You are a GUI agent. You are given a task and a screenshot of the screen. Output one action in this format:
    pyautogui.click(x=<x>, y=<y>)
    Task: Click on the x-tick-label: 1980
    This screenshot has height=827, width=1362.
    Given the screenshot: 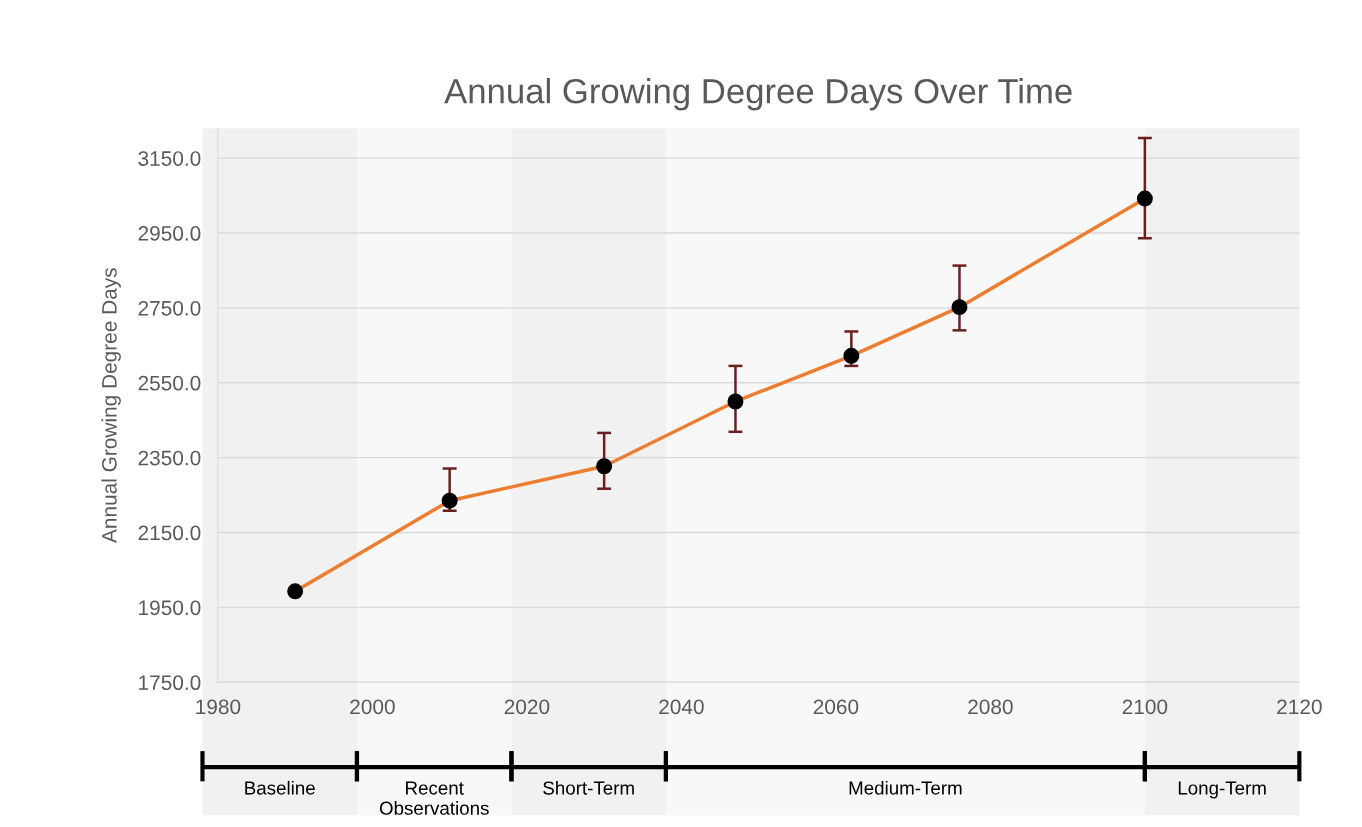 What is the action you would take?
    pyautogui.click(x=218, y=707)
    